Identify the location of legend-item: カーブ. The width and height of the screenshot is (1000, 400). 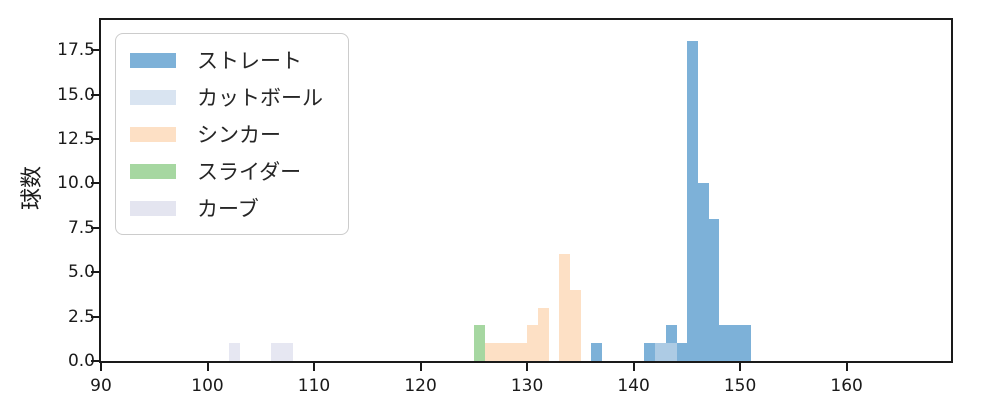
(232, 208).